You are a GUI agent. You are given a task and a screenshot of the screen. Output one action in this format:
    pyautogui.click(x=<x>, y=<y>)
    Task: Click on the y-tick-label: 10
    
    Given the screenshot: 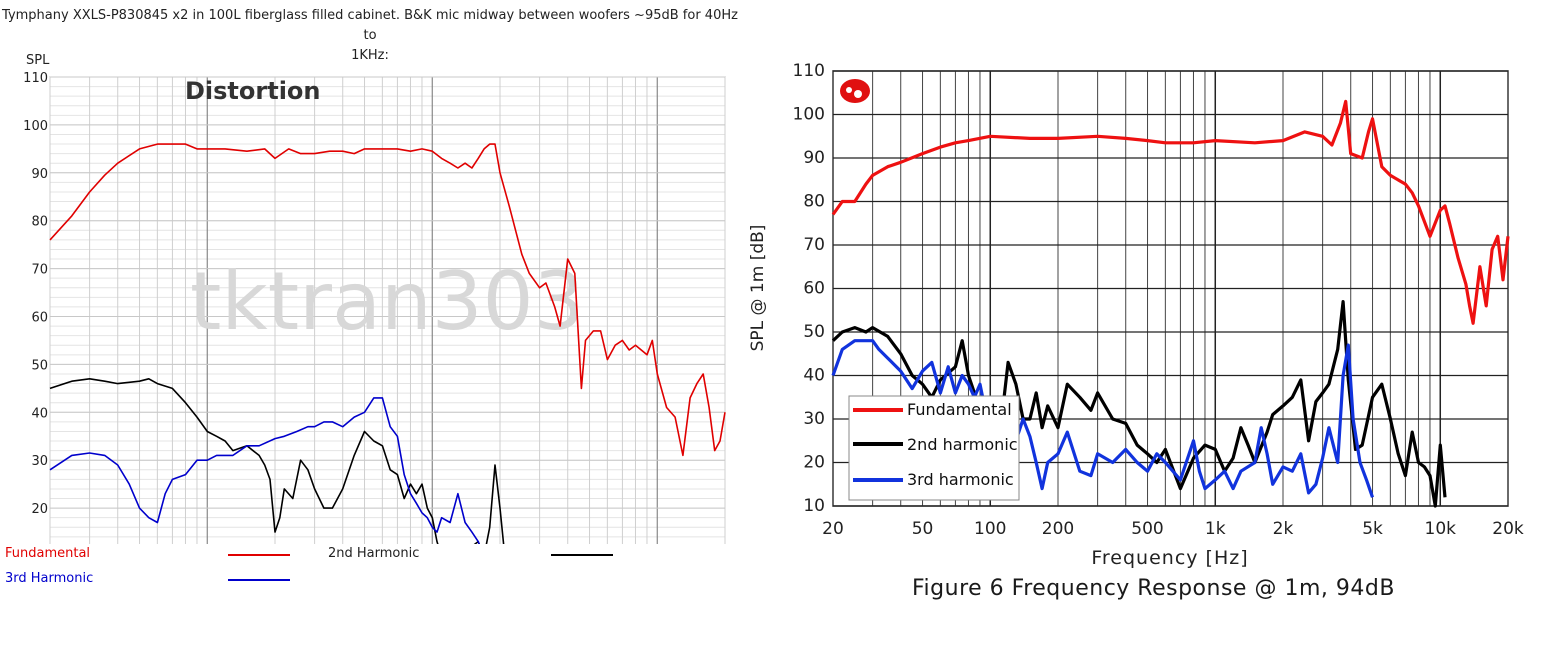 What is the action you would take?
    pyautogui.click(x=814, y=506)
    